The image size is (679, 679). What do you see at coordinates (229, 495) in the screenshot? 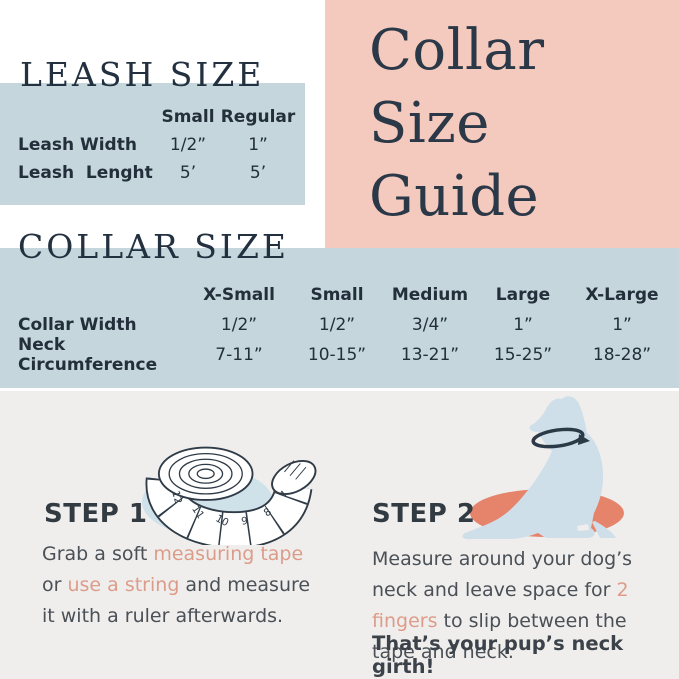
I see `measuring-tape-icon: 12 11 10 9 8 7` at bounding box center [229, 495].